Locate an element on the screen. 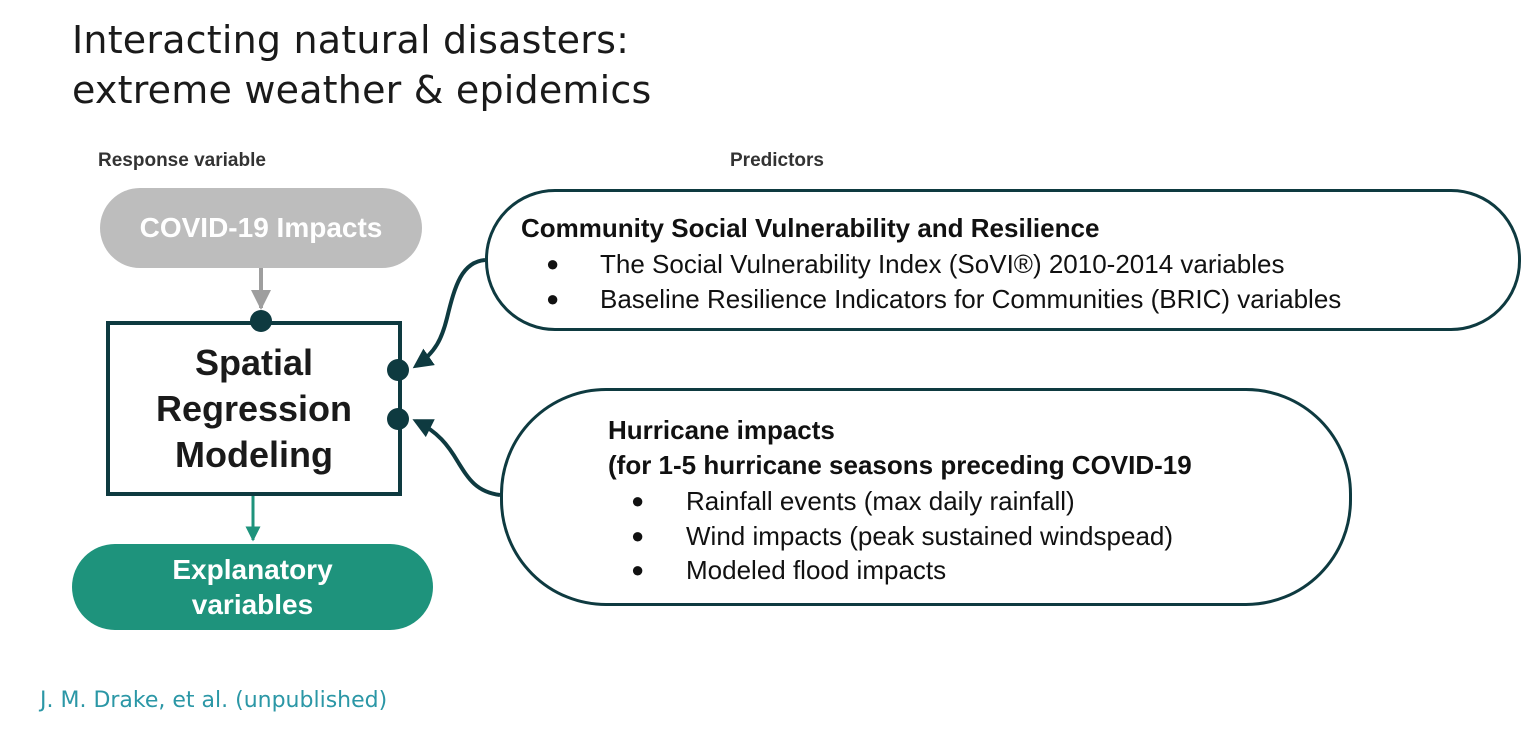 This screenshot has width=1524, height=754. explanatory-label-line-2: variables is located at coordinates (252, 604).